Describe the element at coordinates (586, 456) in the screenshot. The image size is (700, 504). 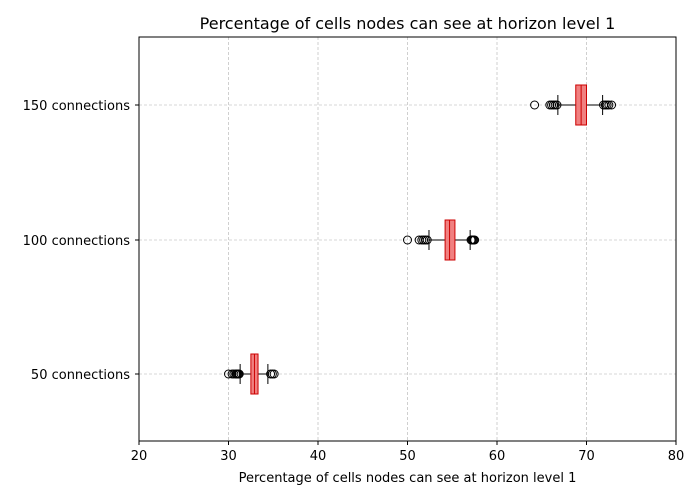
I see `x-tick-label: 70` at that location.